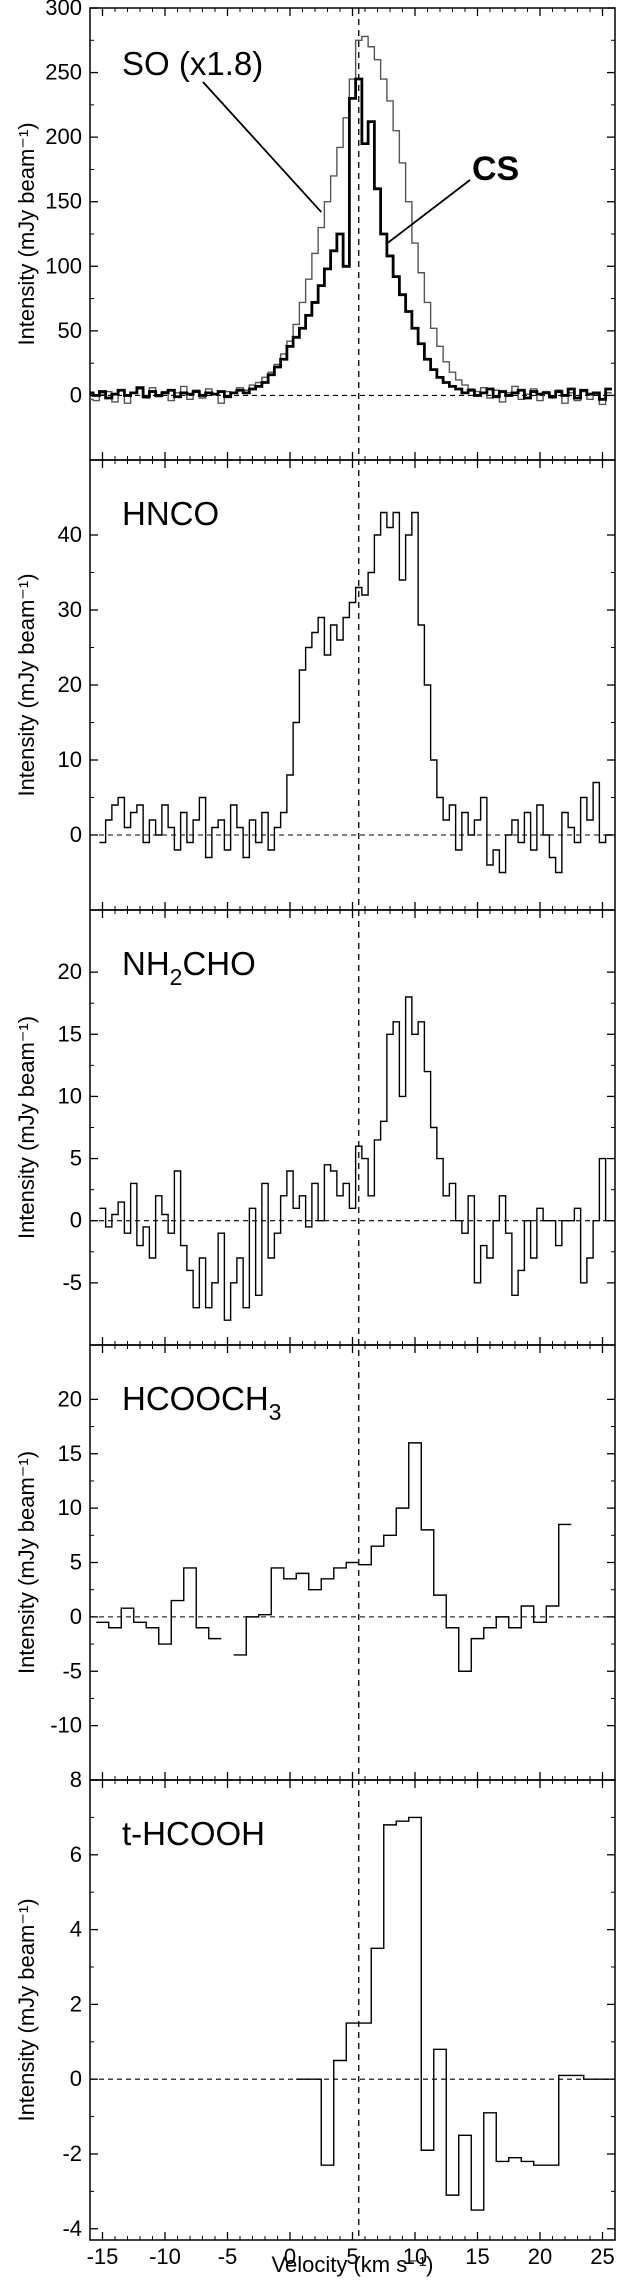 The width and height of the screenshot is (624, 2285). I want to click on x-tick-label: 20, so click(540, 2256).